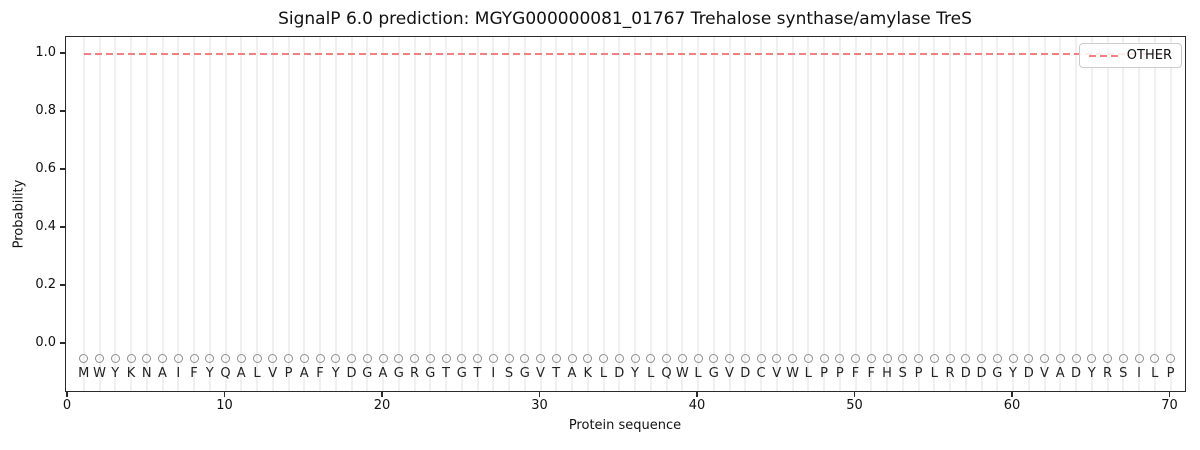 The height and width of the screenshot is (450, 1200). Describe the element at coordinates (131, 373) in the screenshot. I see `residue-letter: K` at that location.